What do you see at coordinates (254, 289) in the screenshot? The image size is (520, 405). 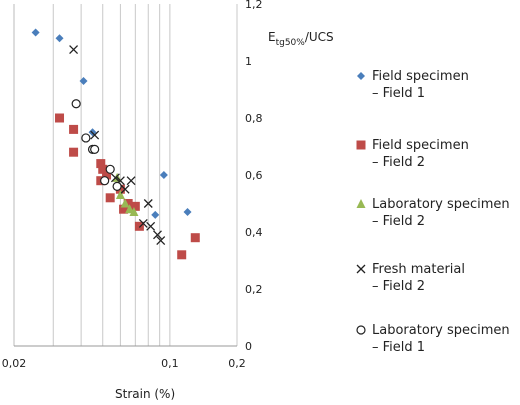 I see `y-tick-label: 0,2` at bounding box center [254, 289].